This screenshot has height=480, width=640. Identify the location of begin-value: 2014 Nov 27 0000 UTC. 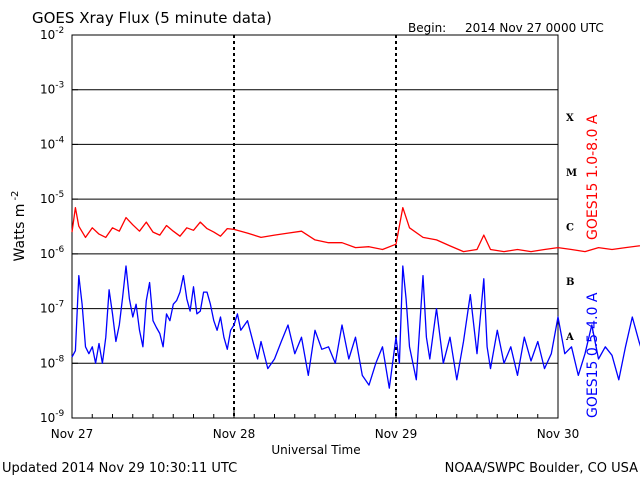
(534, 28).